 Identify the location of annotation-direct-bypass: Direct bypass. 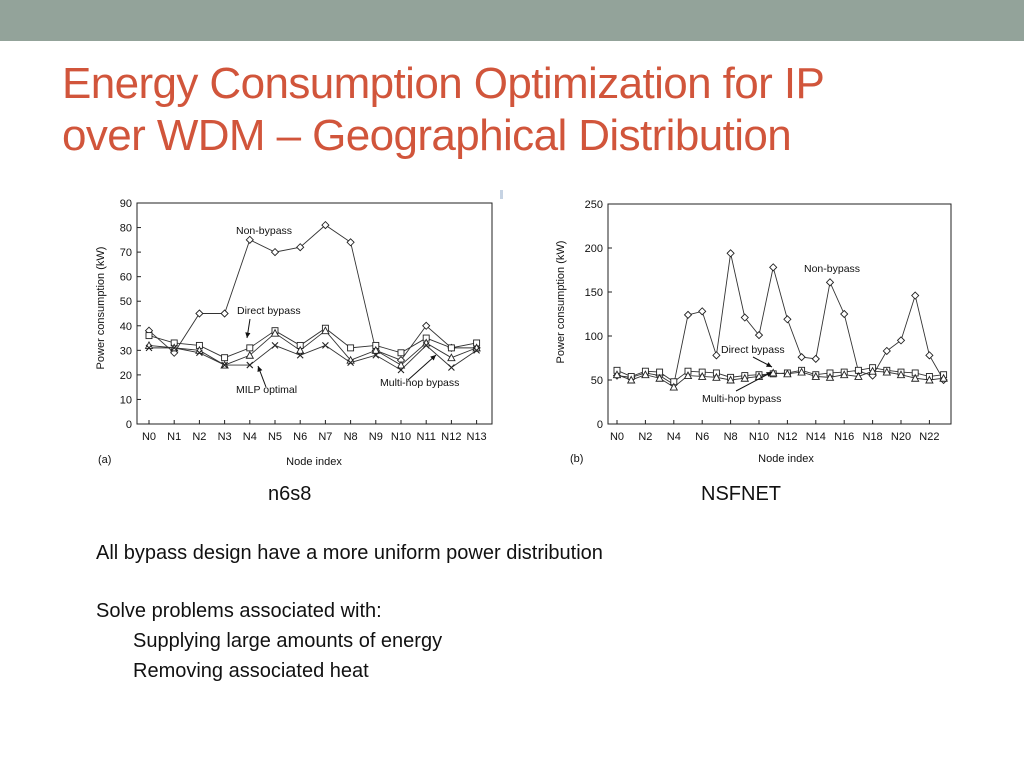
(753, 350).